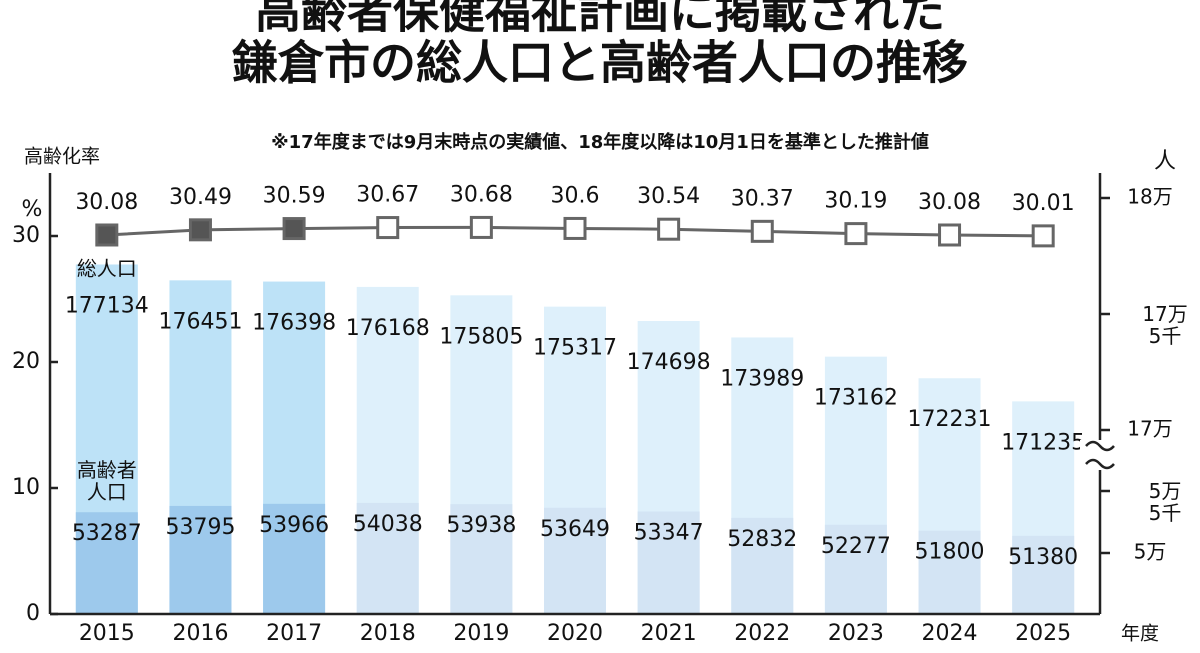  I want to click on y2-tick-label: 17万, so click(1149, 429).